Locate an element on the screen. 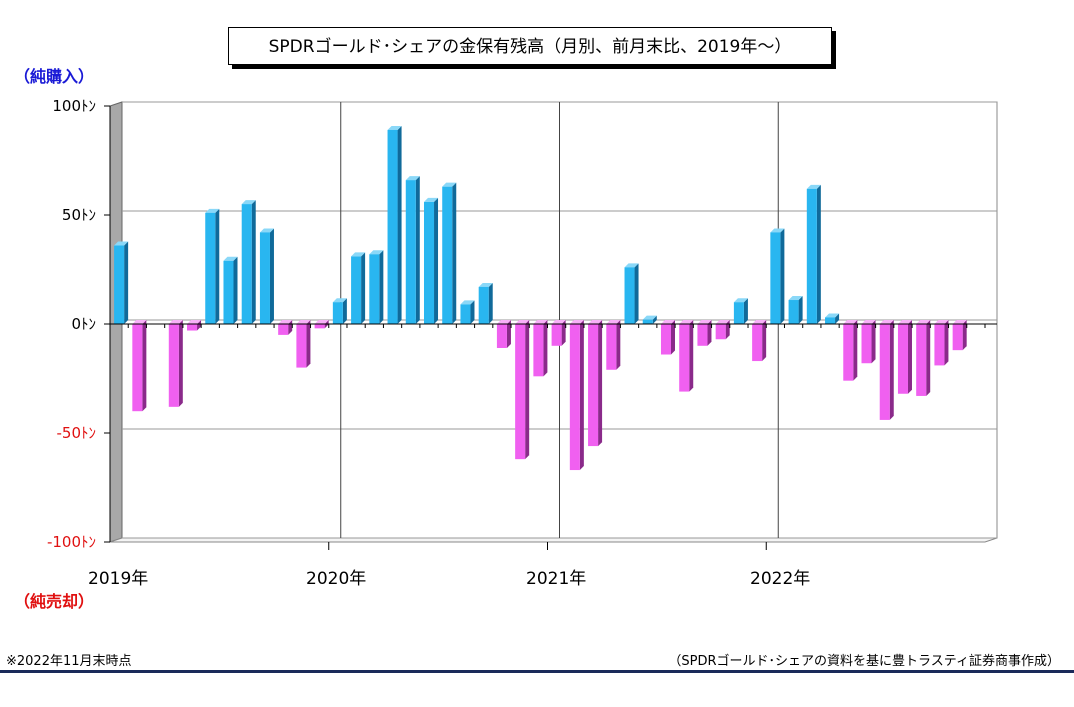 The image size is (1074, 707). net-sale-label: （純売却） is located at coordinates (54, 601).